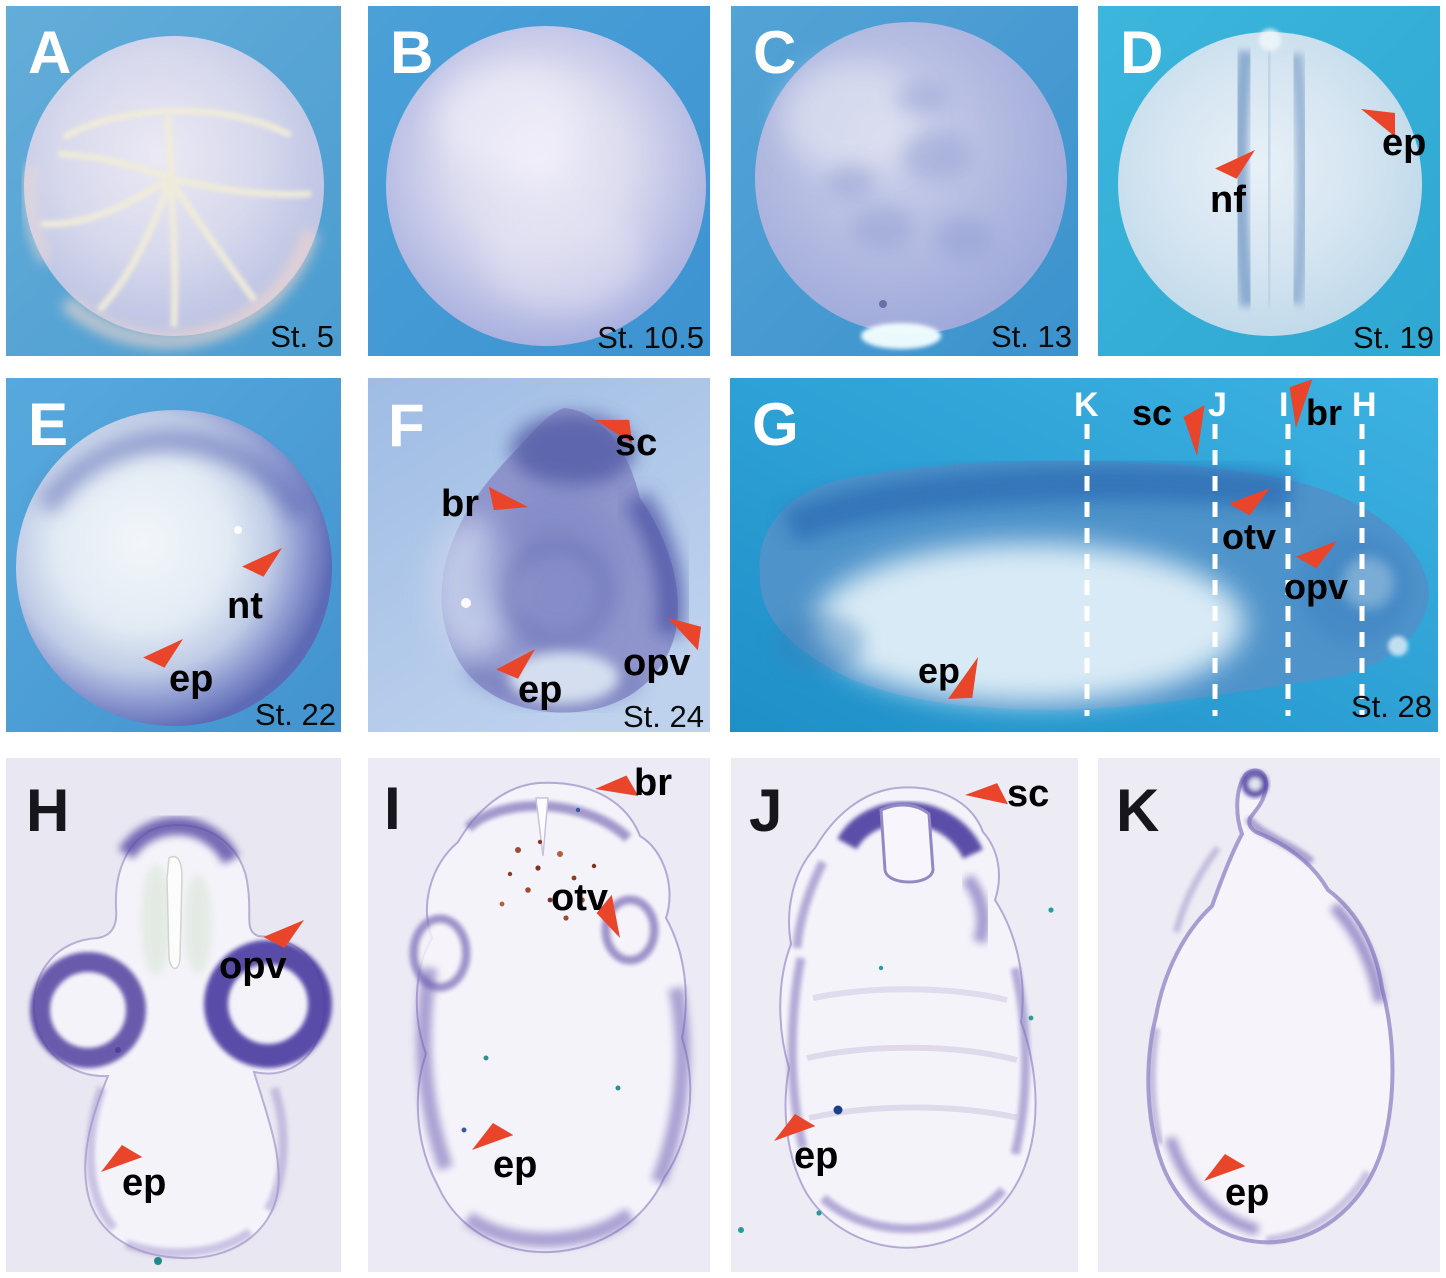 This screenshot has width=1446, height=1278. I want to click on annotation-otv: otv, so click(585, 907).